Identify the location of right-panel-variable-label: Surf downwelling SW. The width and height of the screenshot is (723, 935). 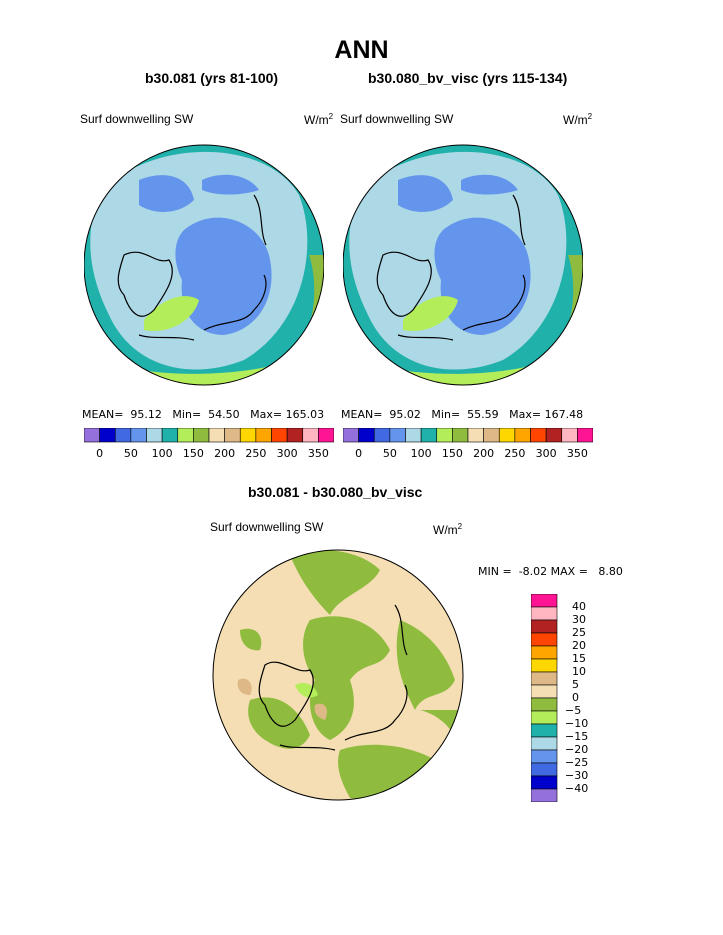
(397, 119).